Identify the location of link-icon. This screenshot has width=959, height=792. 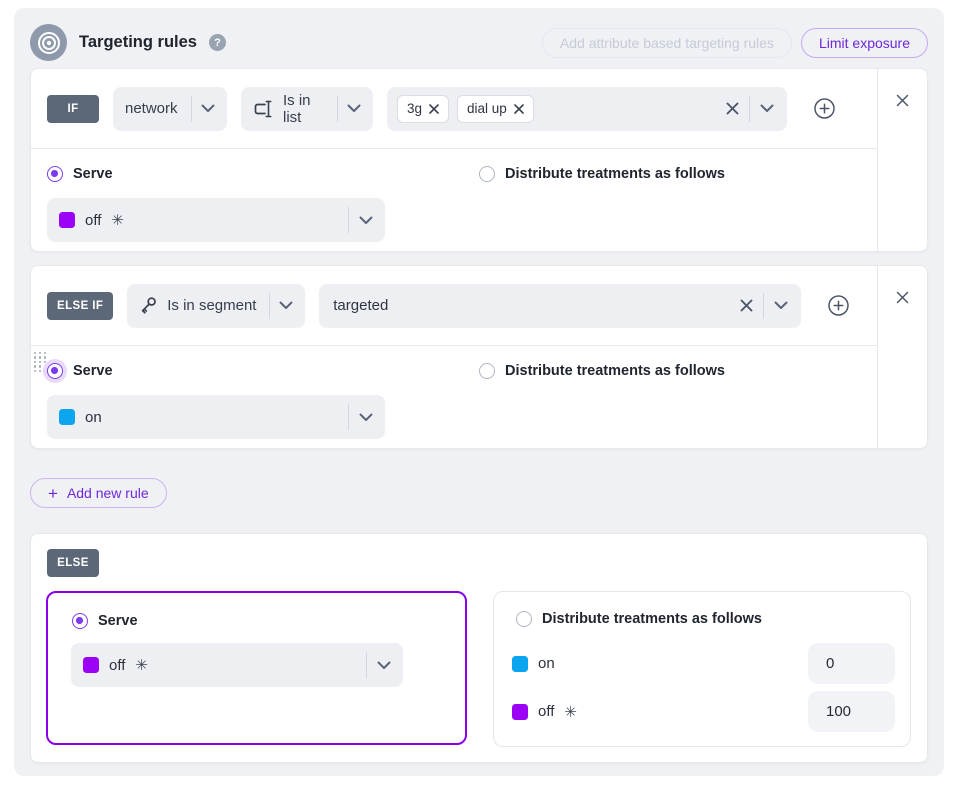
(148, 305).